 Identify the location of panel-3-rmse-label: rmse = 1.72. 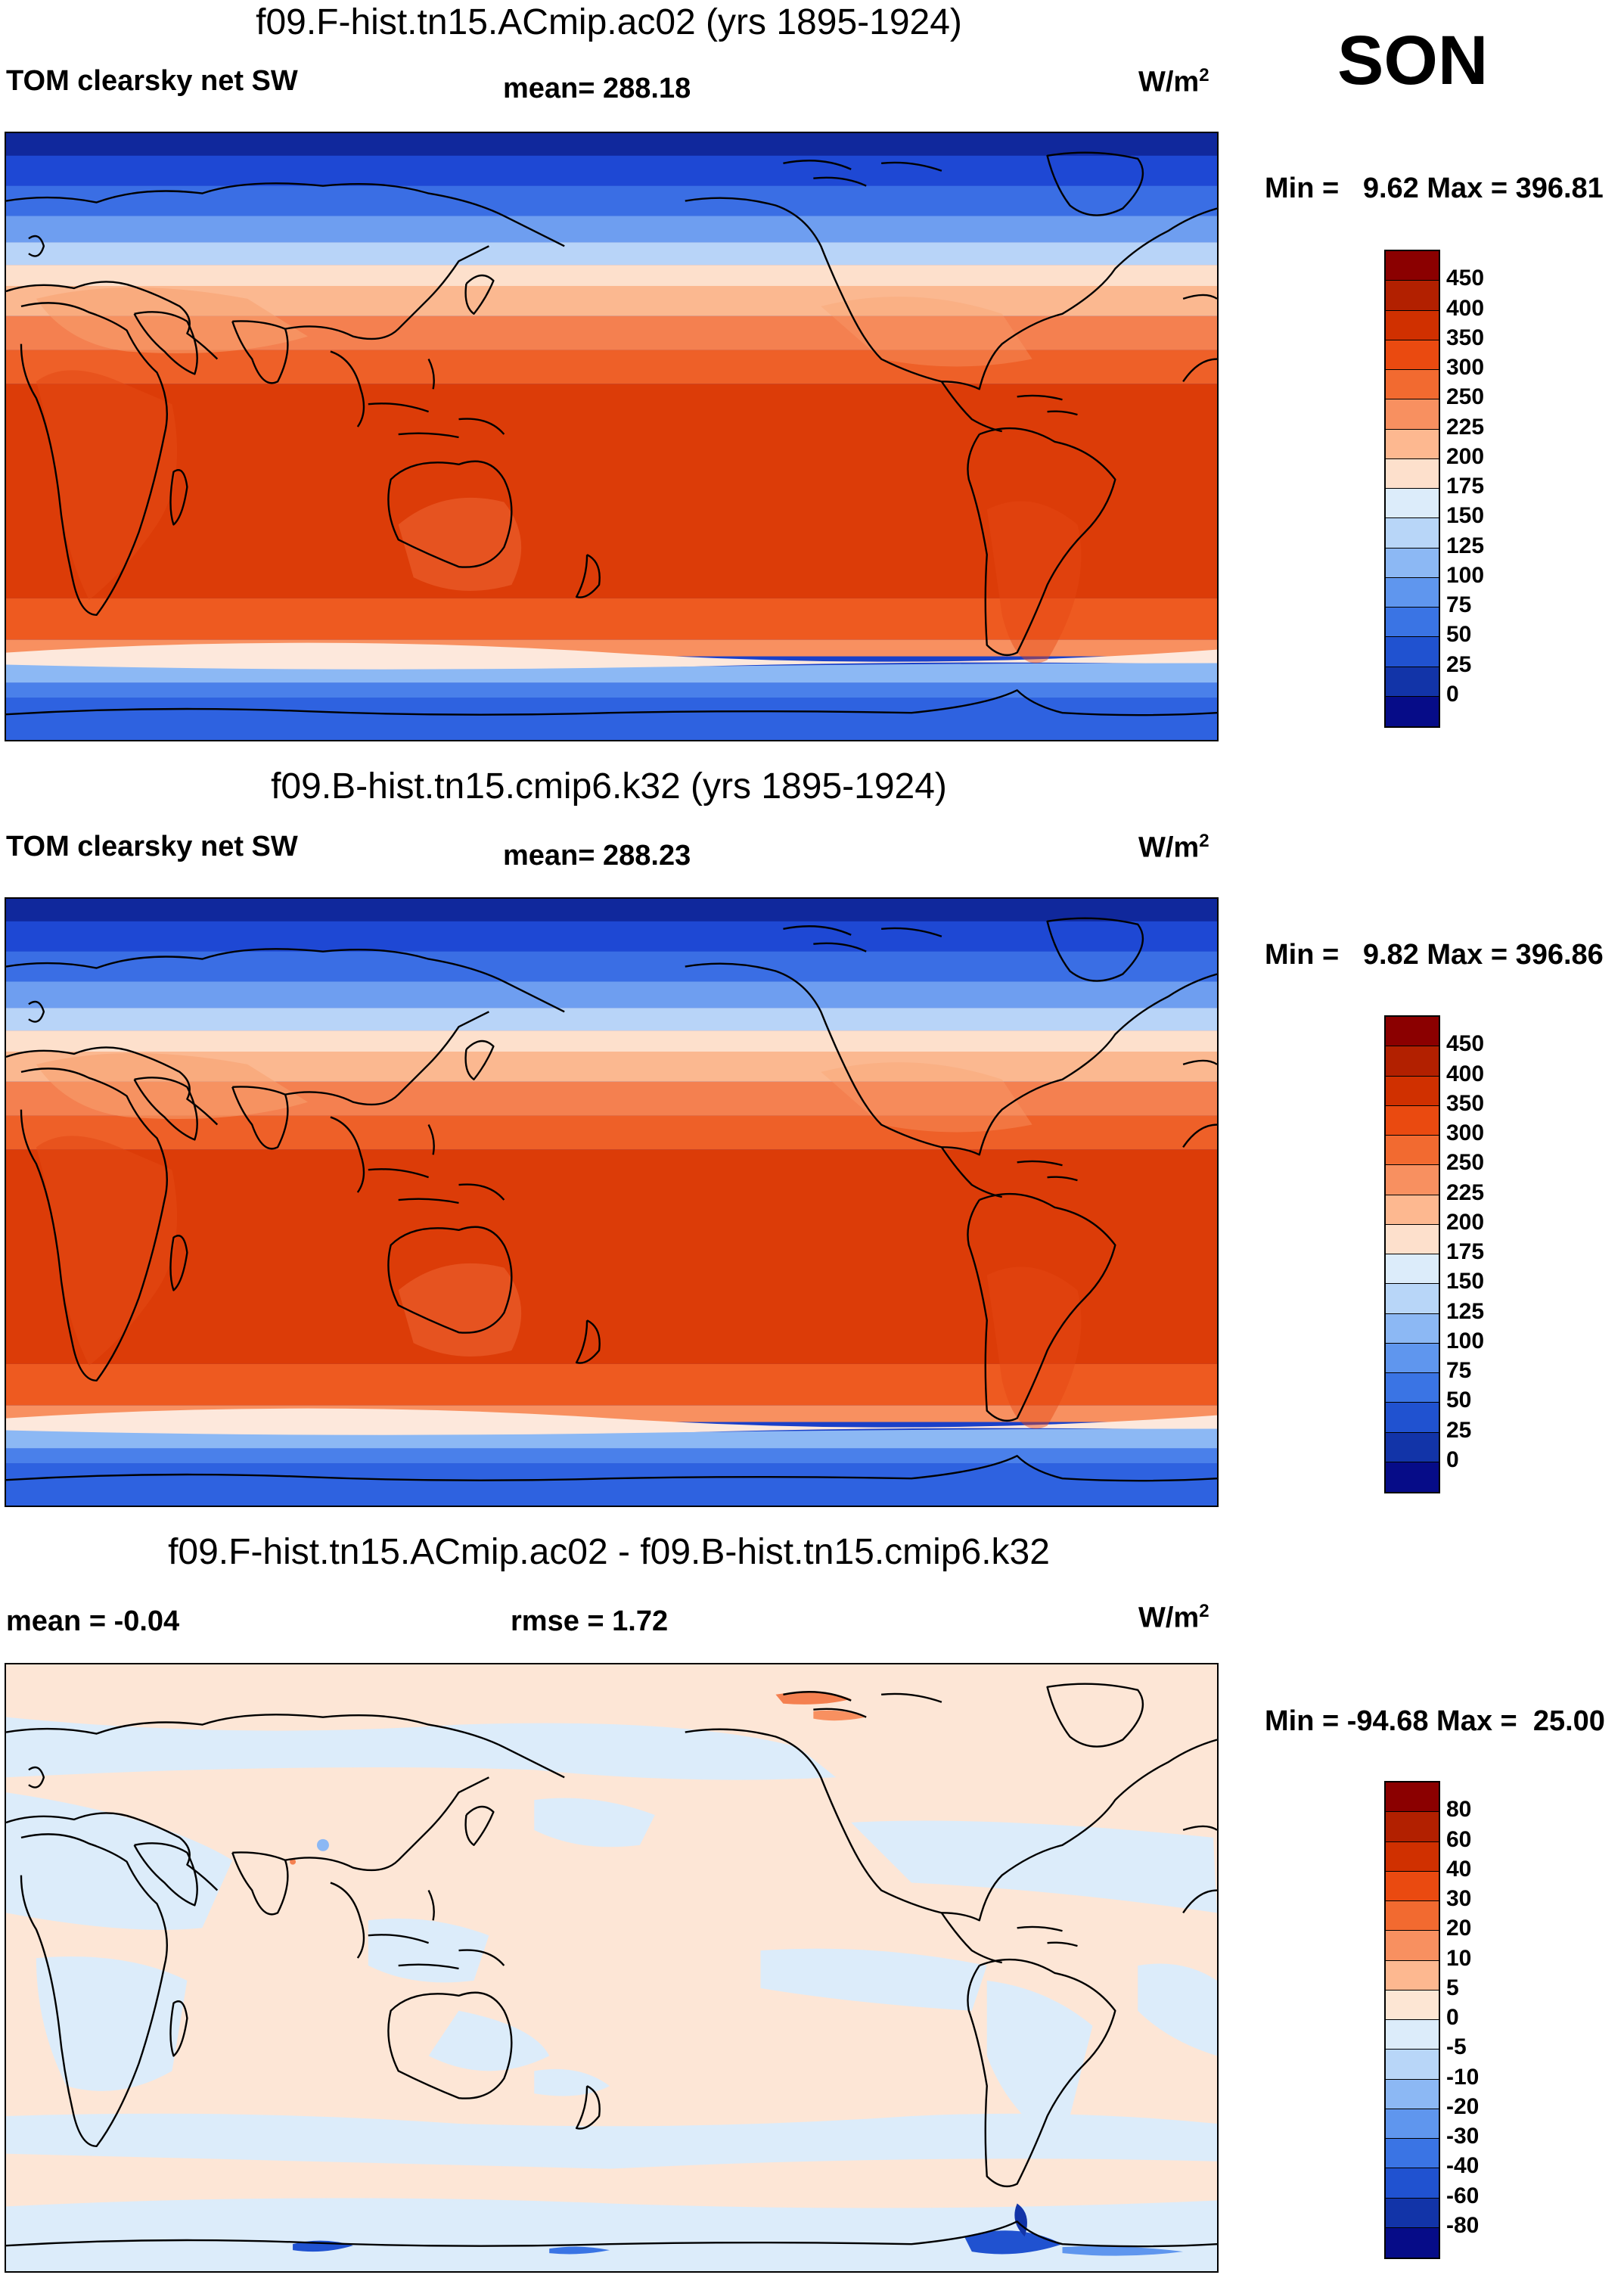
(590, 1621).